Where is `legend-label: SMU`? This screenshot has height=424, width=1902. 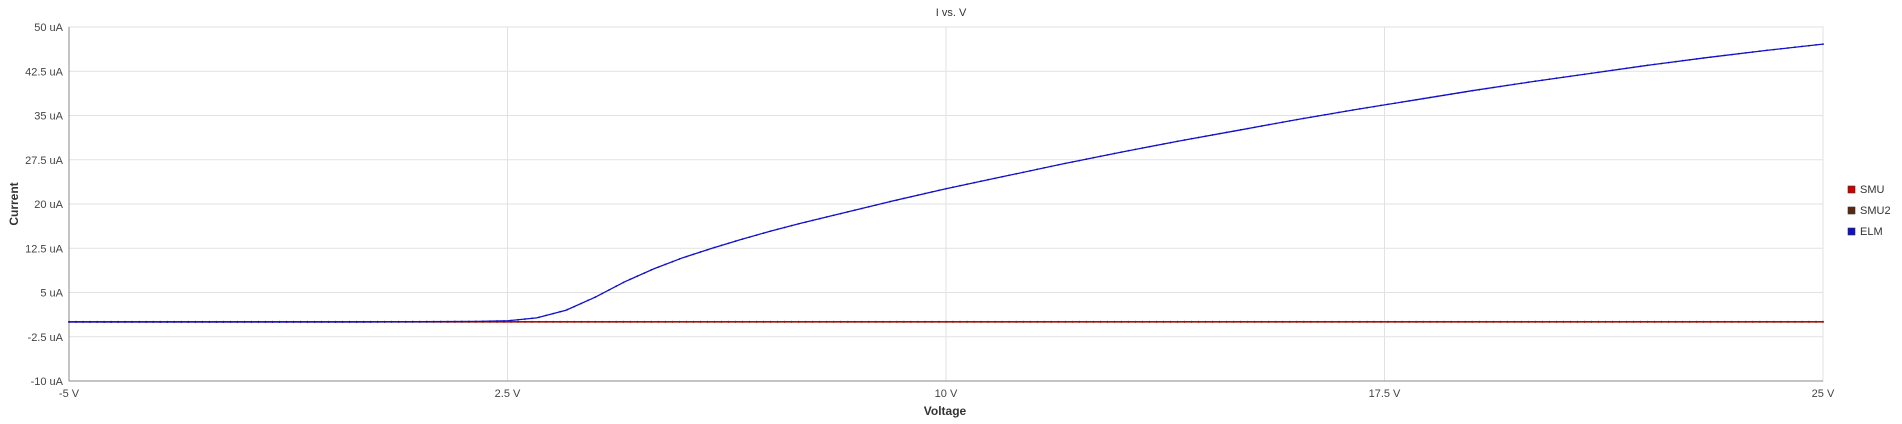 legend-label: SMU is located at coordinates (1872, 190).